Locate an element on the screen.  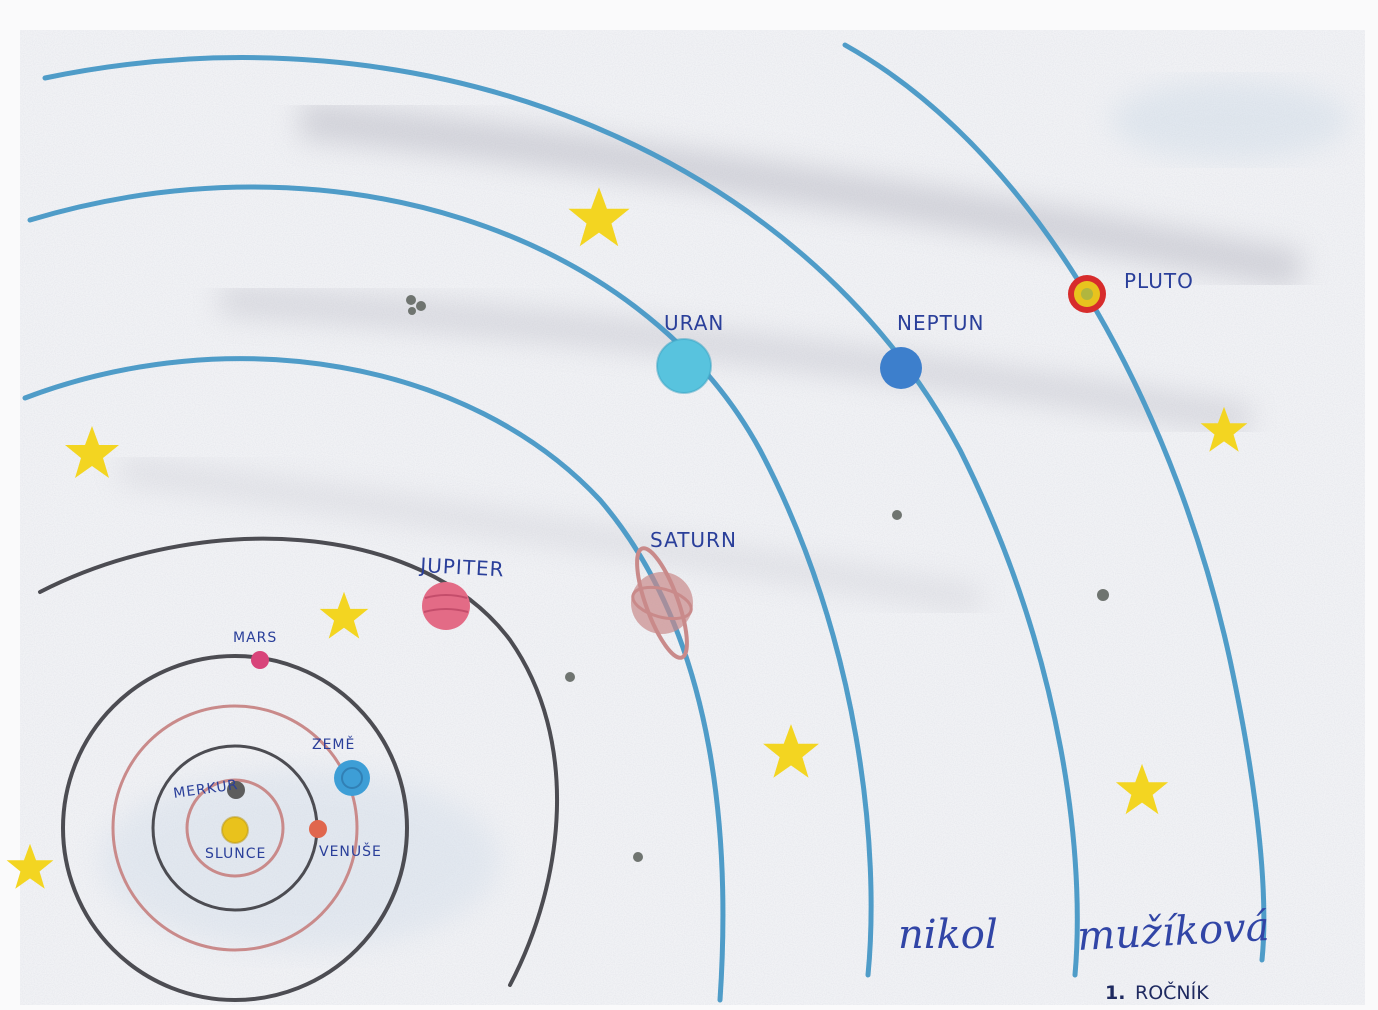
label-venus: VENUŠE is located at coordinates (350, 851).